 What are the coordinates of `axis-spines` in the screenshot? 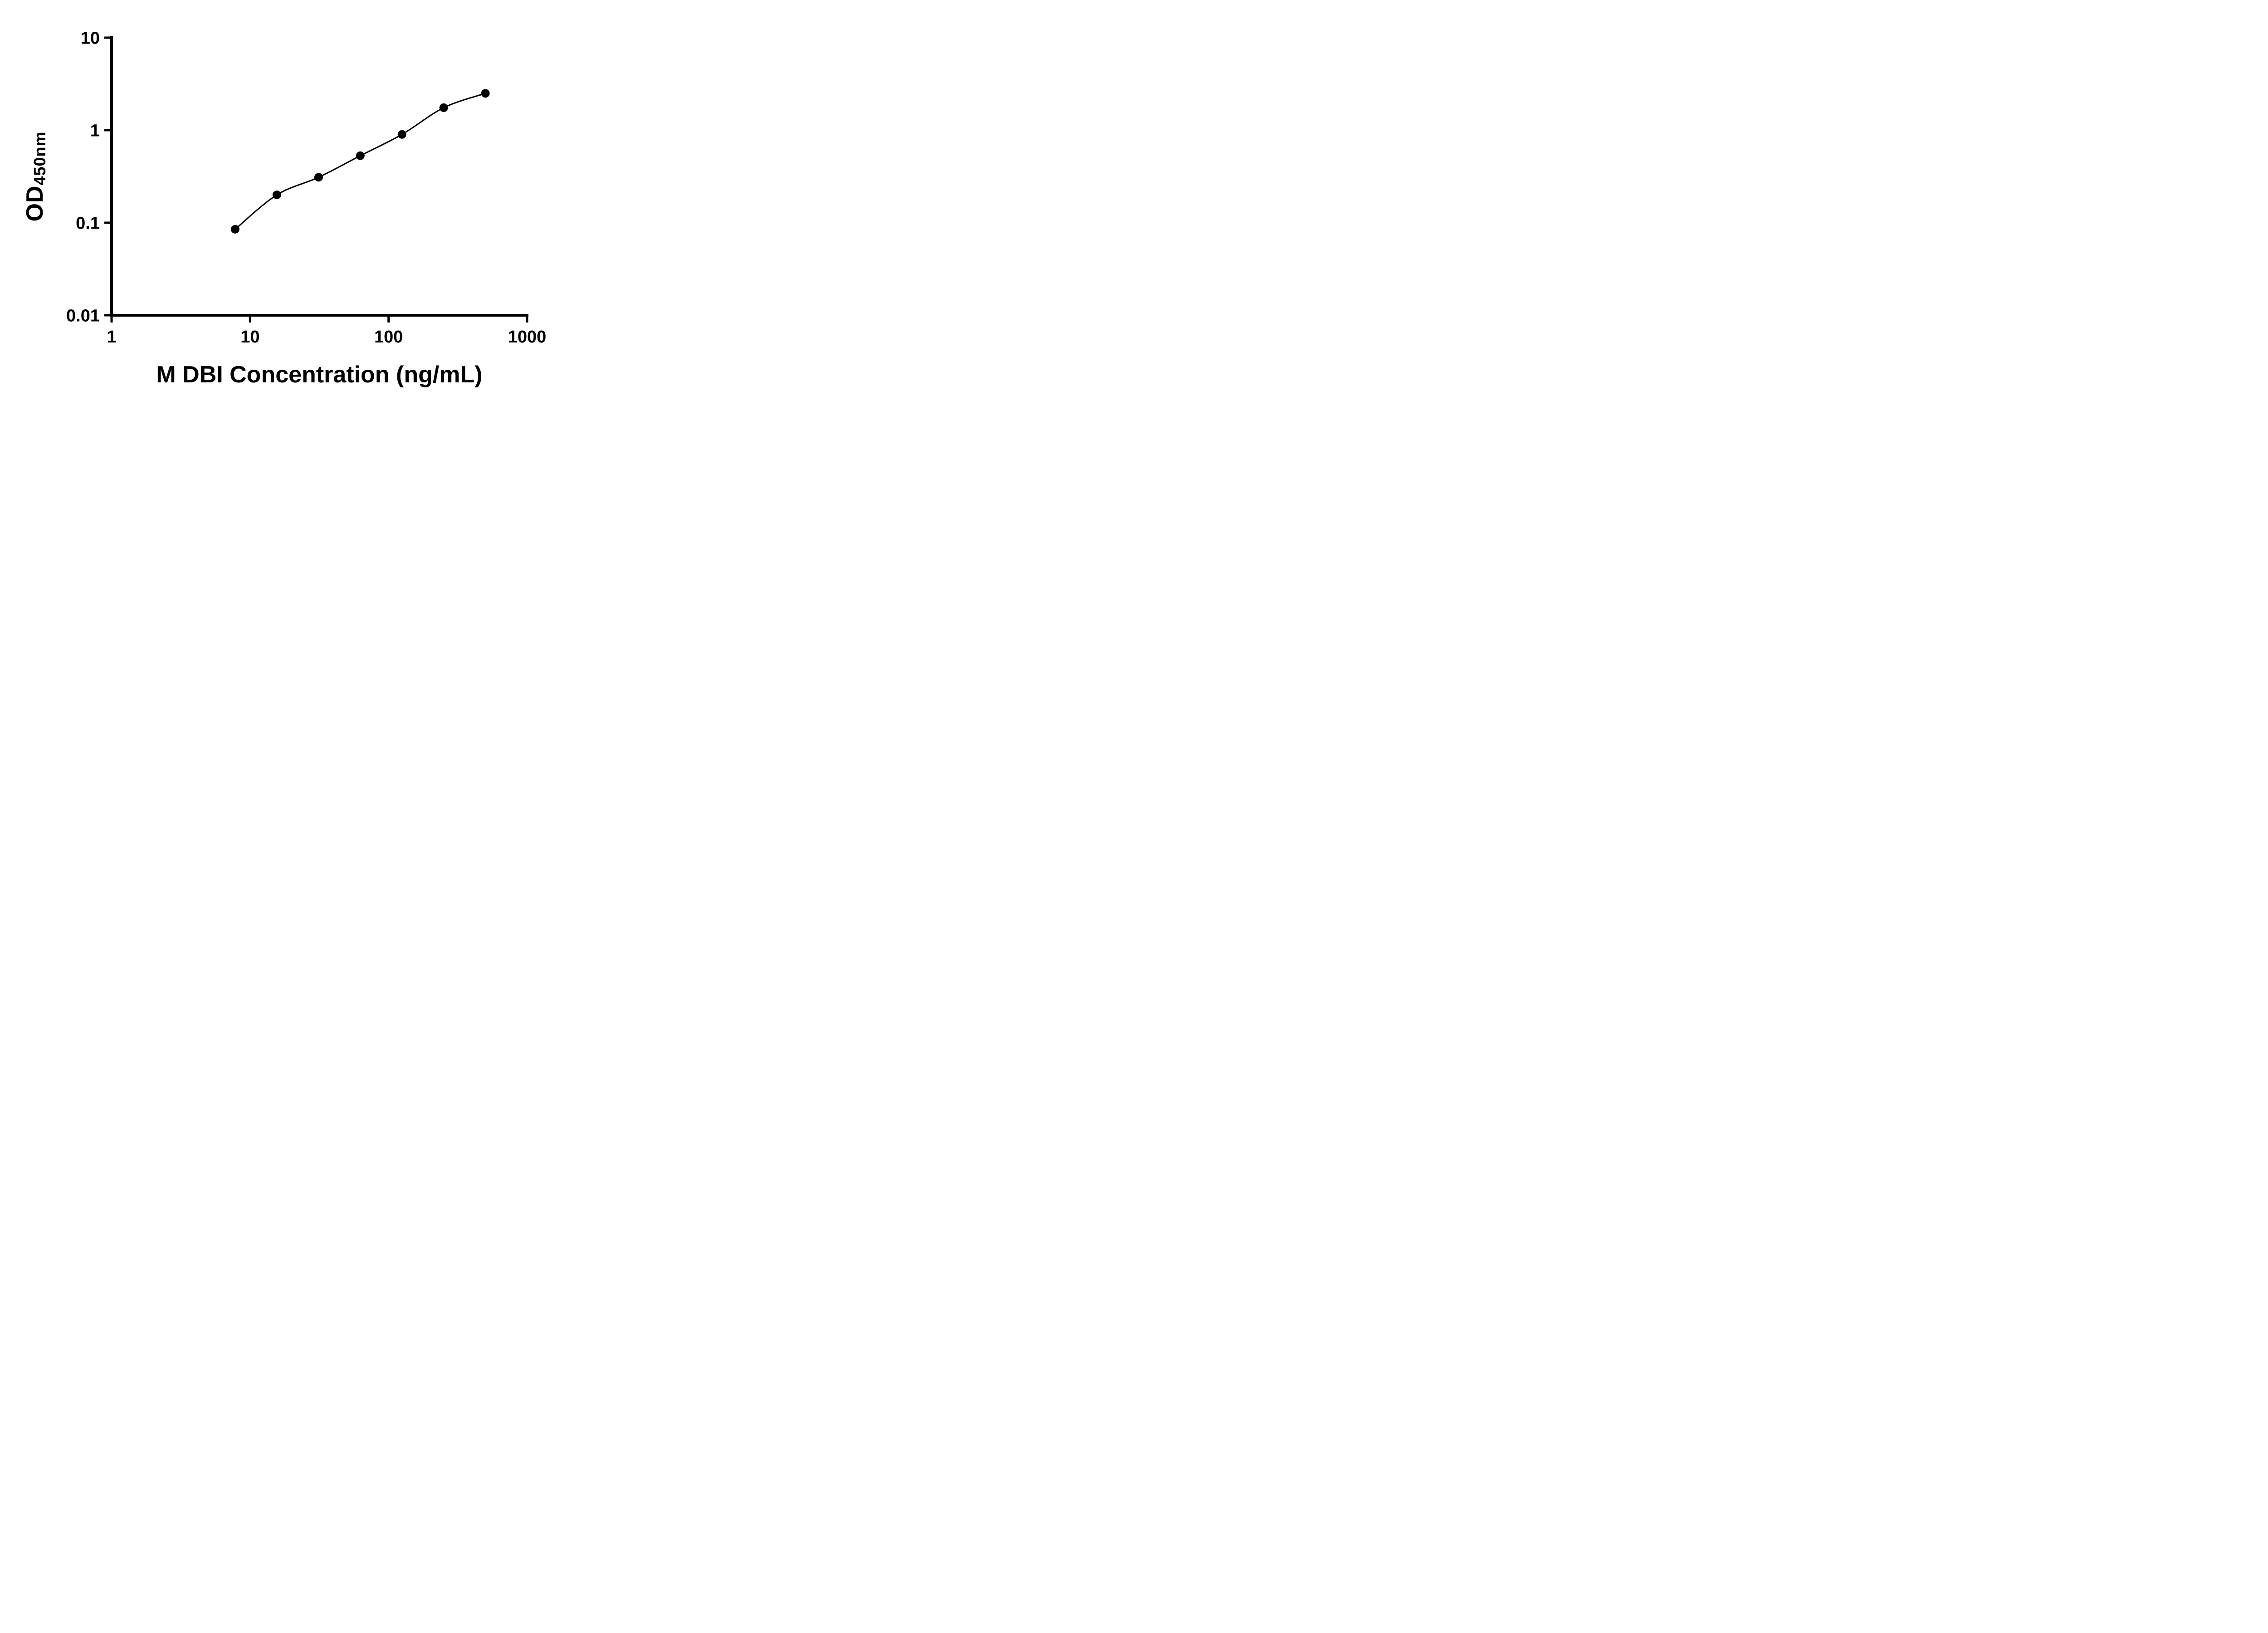 It's located at (319, 176).